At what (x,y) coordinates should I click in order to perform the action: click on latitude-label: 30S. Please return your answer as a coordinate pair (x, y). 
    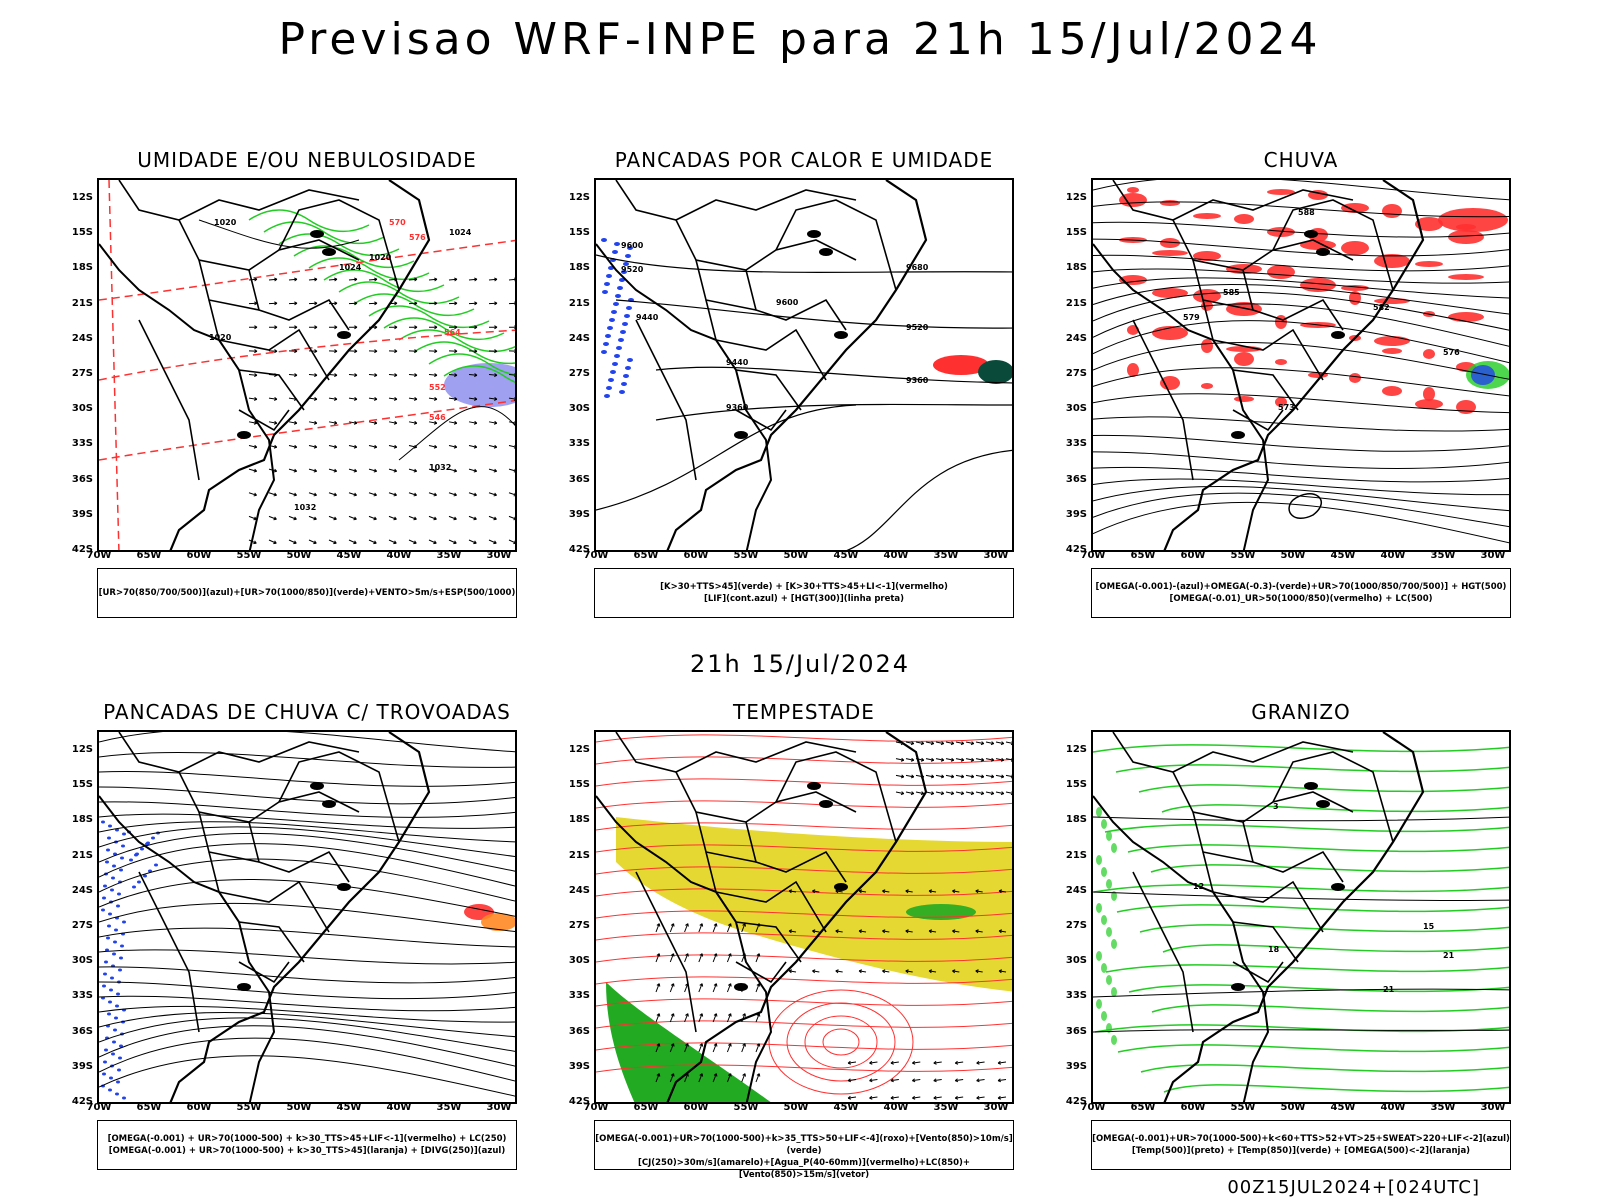
    Looking at the image, I should click on (82, 409).